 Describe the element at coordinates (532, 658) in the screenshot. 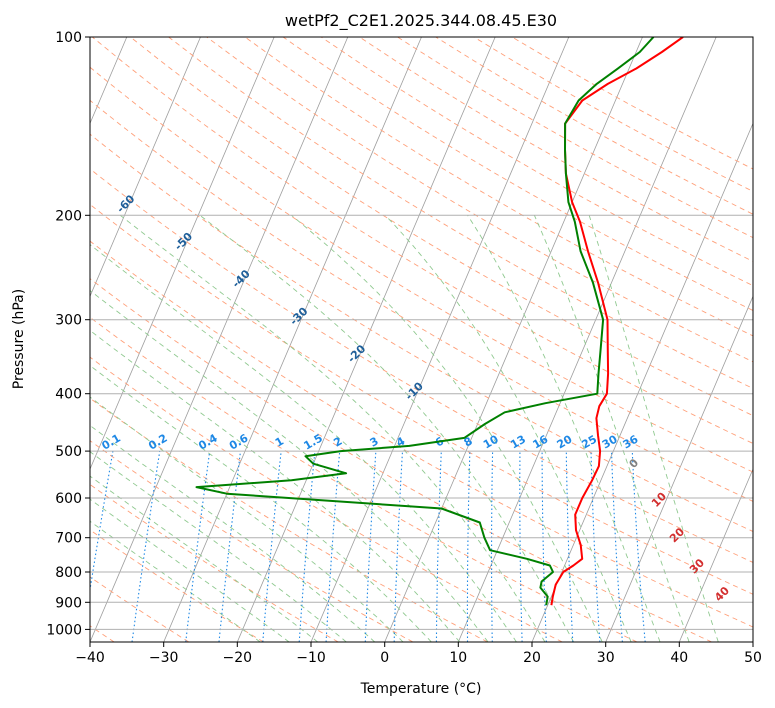

I see `x-tick-label: 20` at that location.